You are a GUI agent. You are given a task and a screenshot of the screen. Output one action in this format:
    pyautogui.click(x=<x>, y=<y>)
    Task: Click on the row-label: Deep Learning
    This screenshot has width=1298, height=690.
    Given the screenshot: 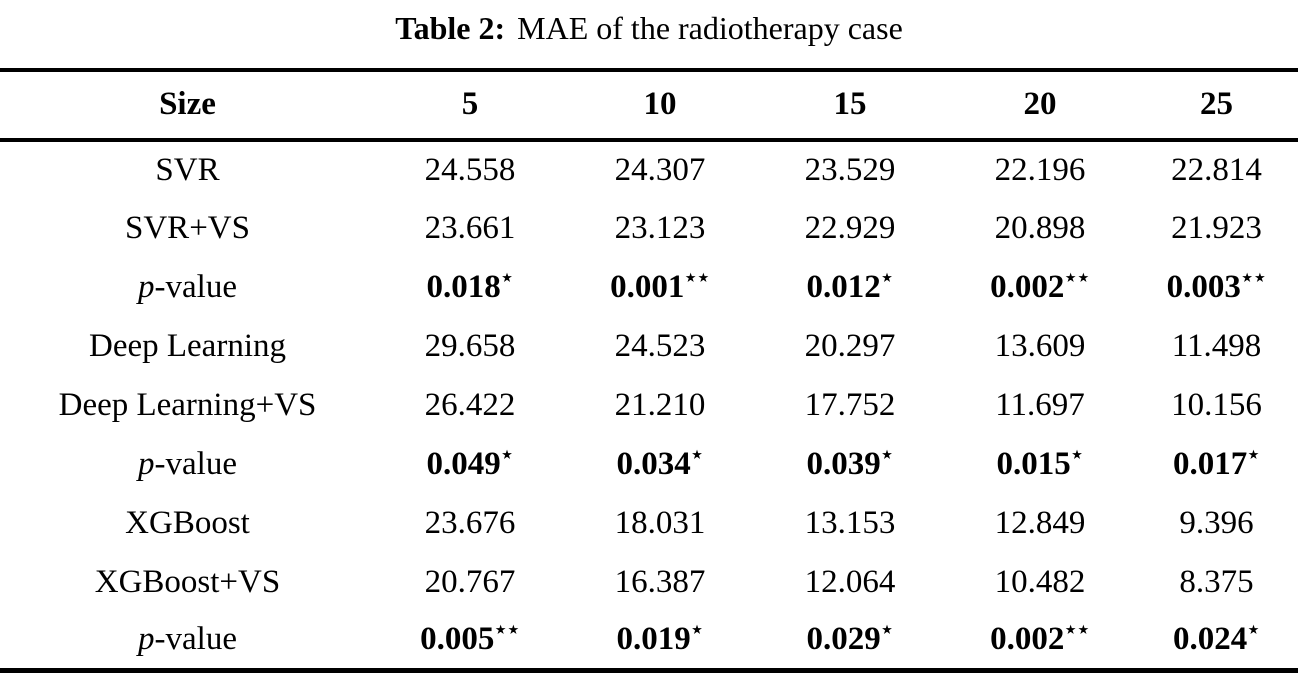 What is the action you would take?
    pyautogui.click(x=187, y=346)
    